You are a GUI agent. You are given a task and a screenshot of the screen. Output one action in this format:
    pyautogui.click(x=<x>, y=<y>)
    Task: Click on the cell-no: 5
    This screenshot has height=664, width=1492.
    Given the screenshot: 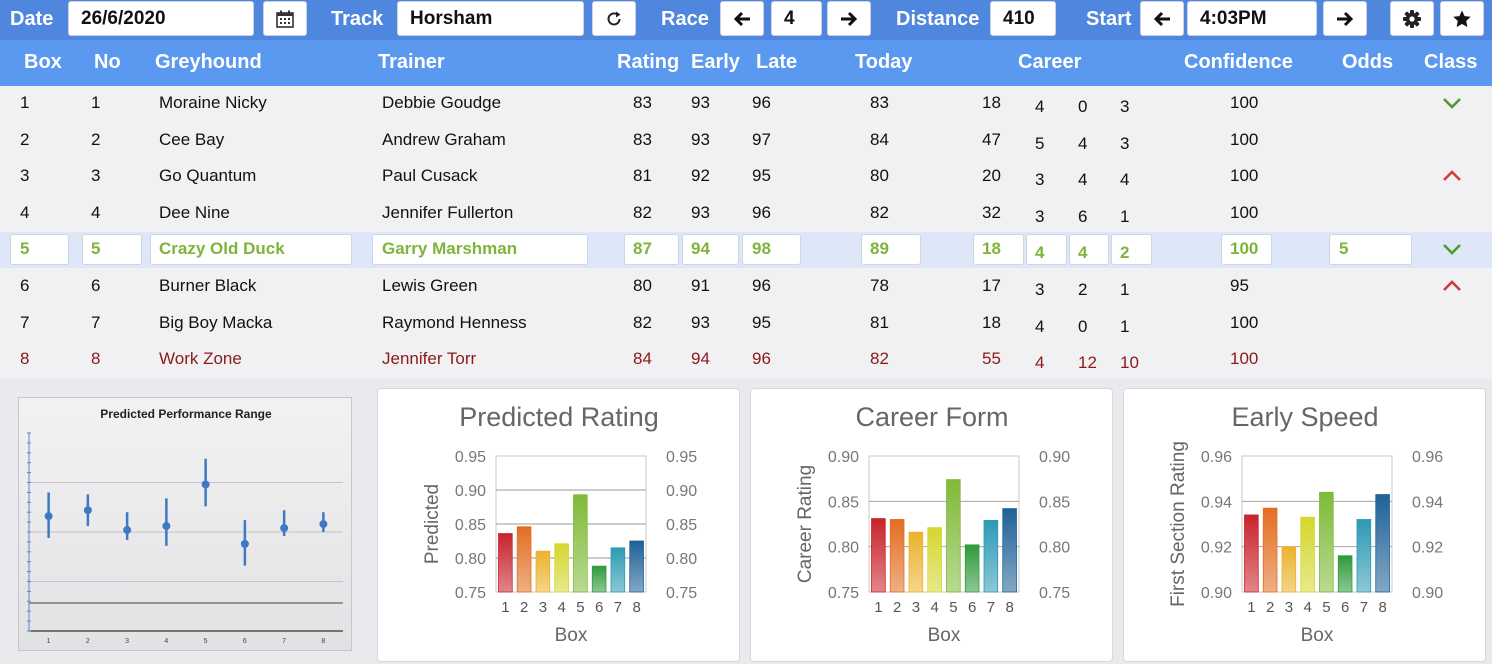 What is the action you would take?
    pyautogui.click(x=96, y=249)
    